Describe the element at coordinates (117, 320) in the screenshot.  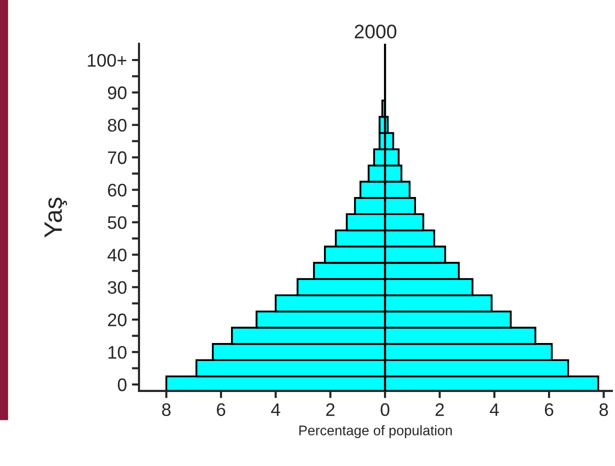
I see `y-tick-label: 20` at that location.